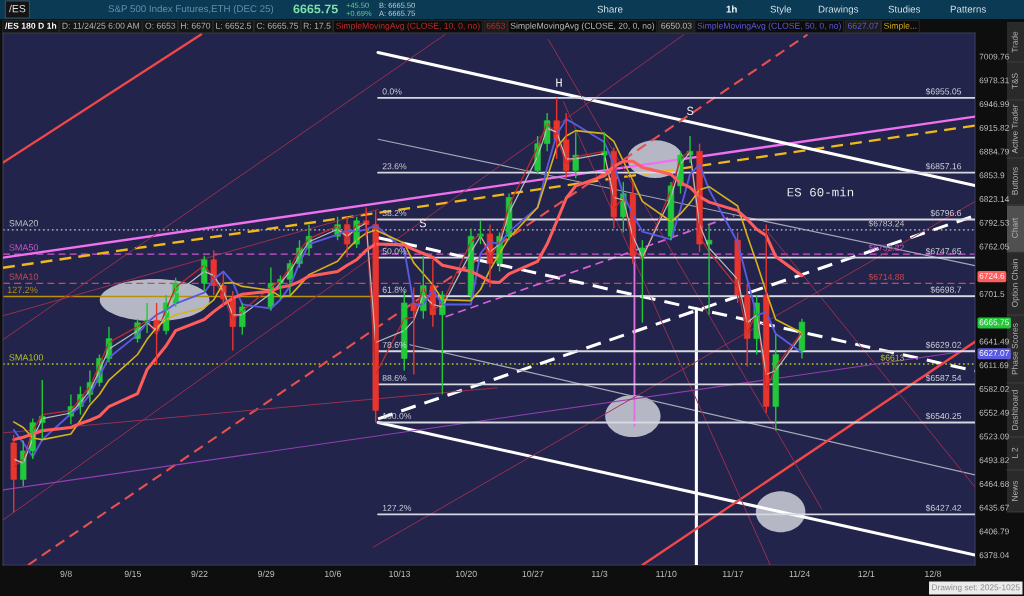 This screenshot has width=1024, height=596. Describe the element at coordinates (277, 25) in the screenshot. I see `text: C: 6665.75` at that location.